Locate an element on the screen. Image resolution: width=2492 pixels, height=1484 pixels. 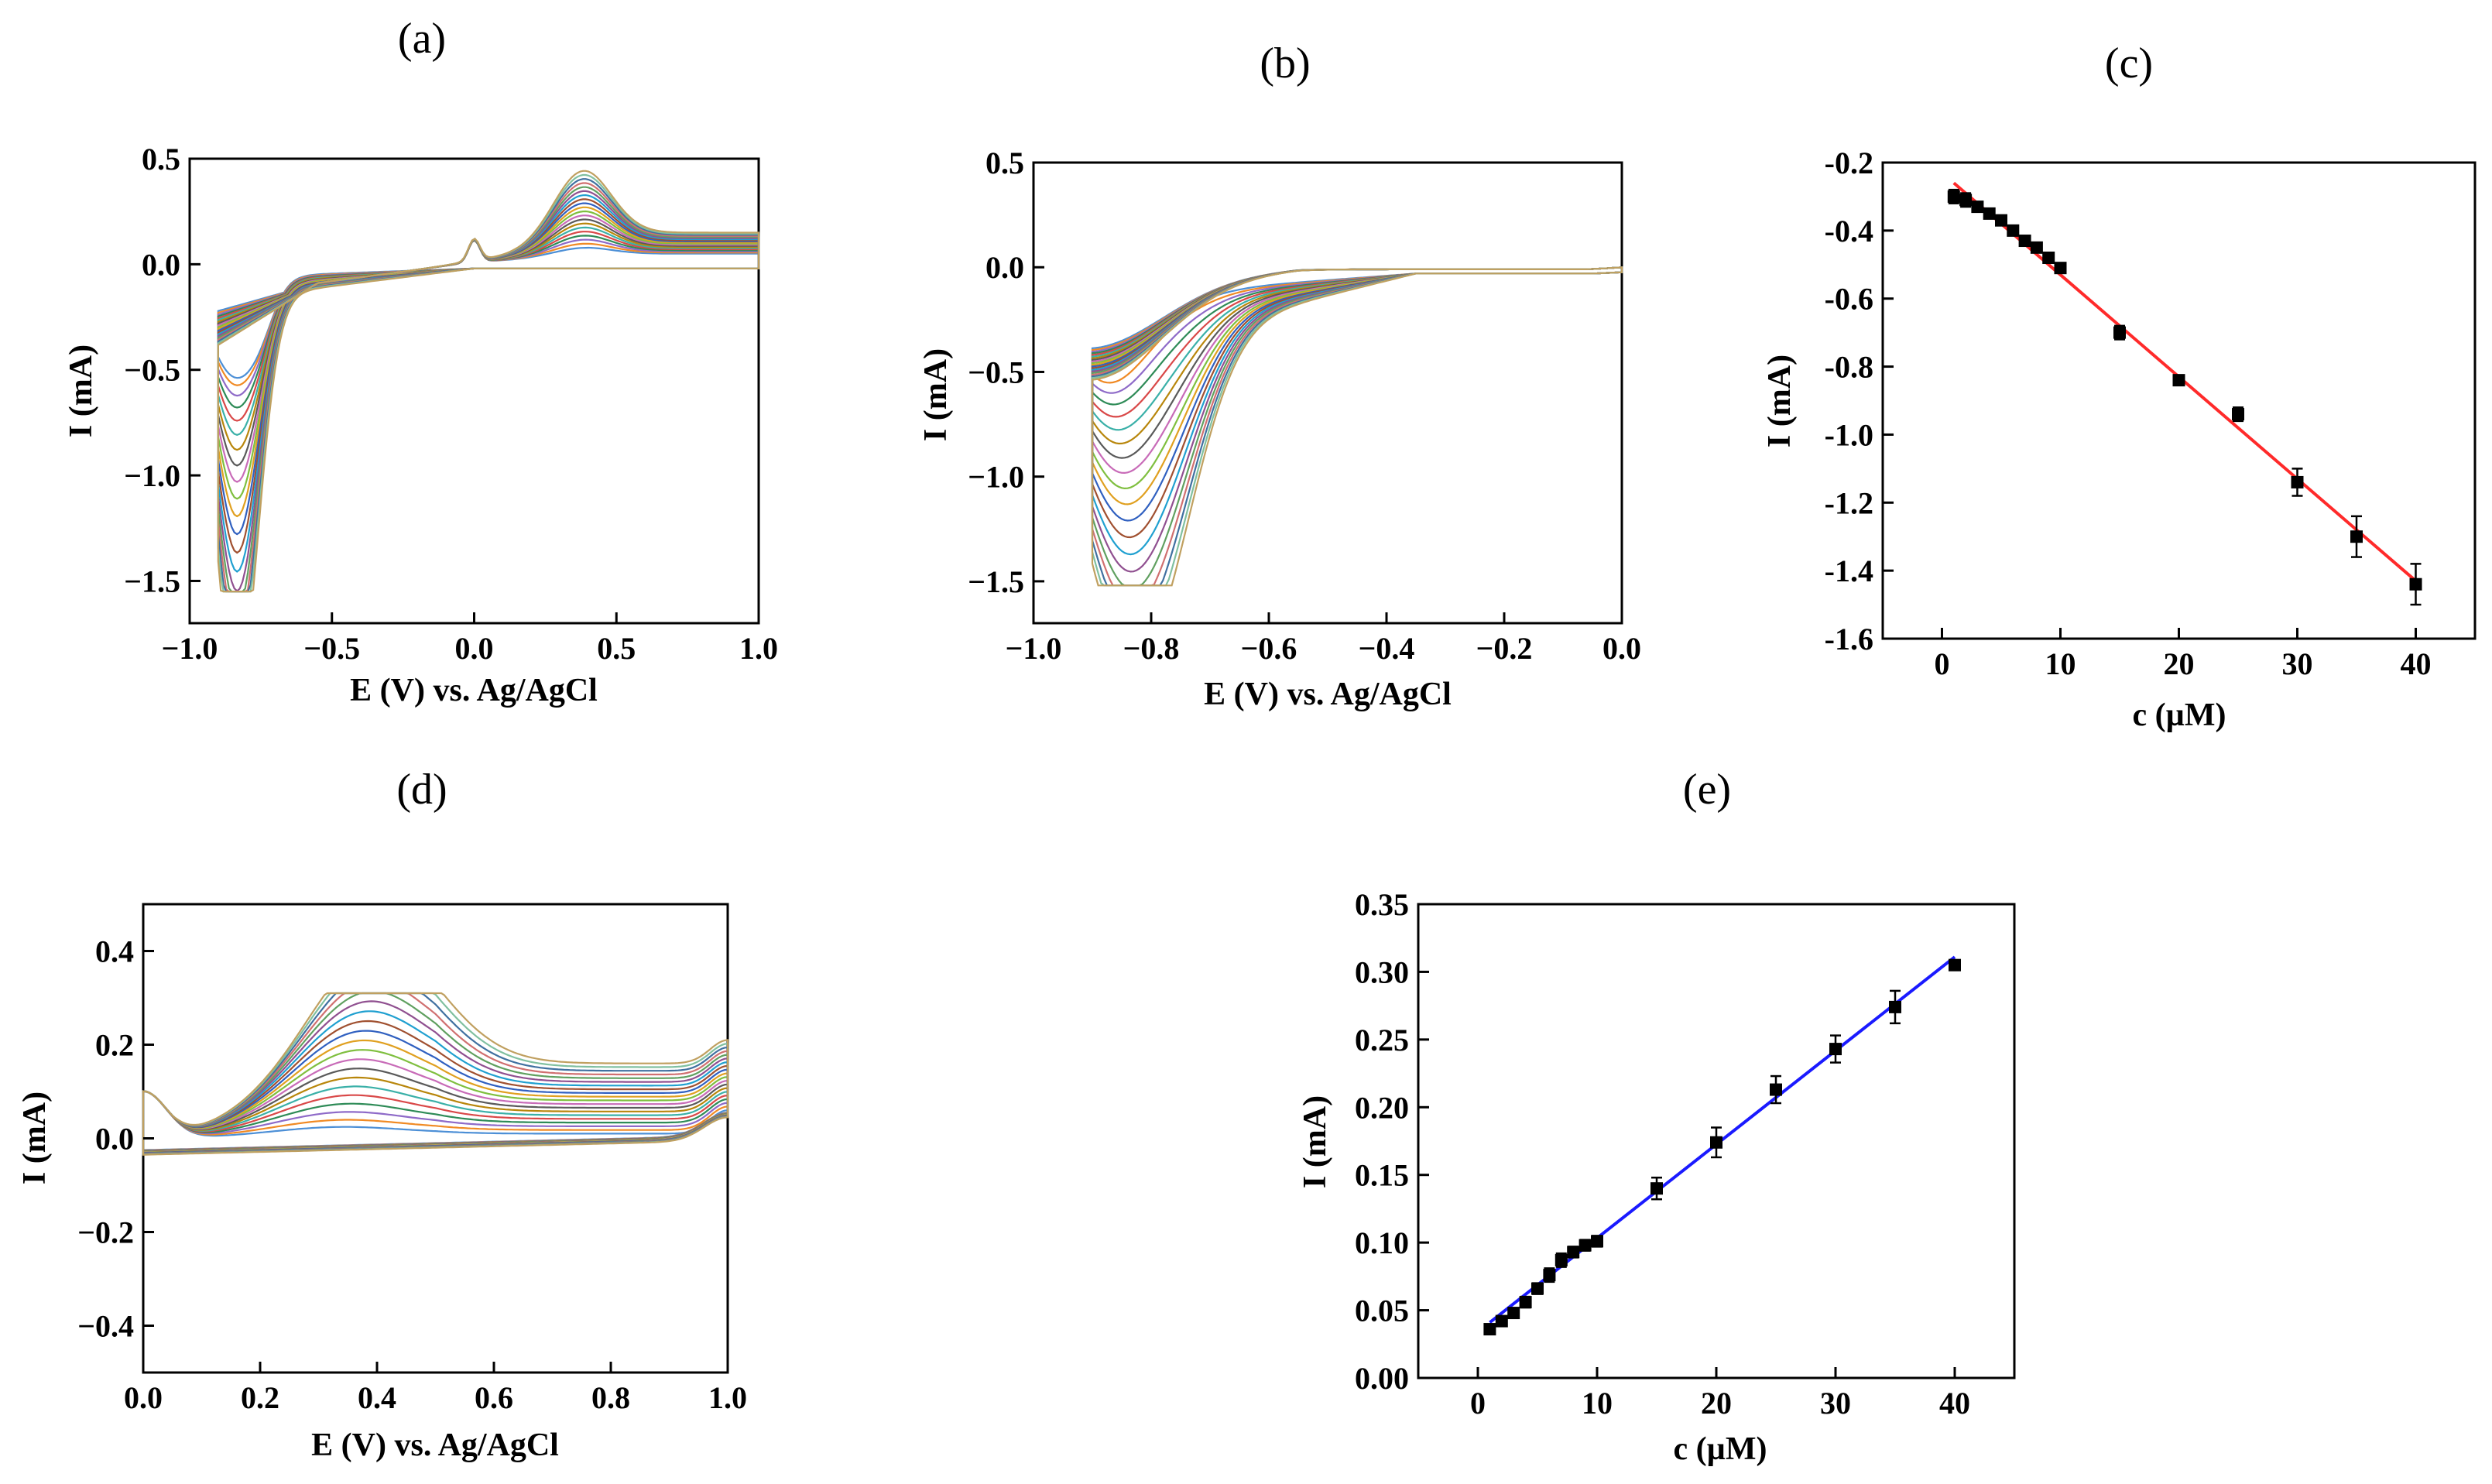
panel-a-xtick-label: −1.0 is located at coordinates (190, 649).